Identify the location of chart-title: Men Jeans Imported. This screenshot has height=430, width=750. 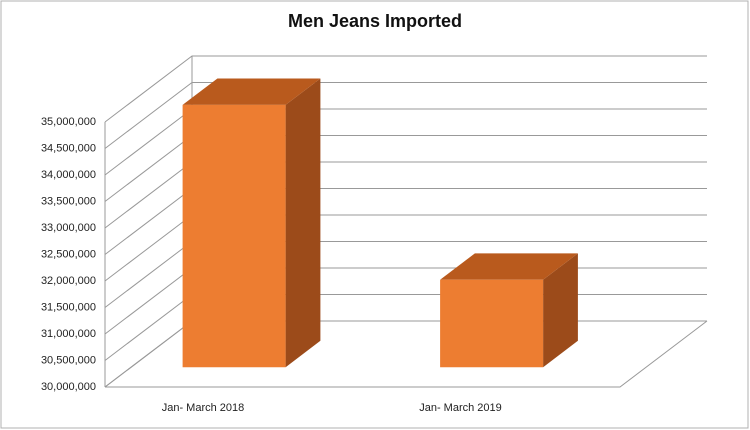
(375, 21).